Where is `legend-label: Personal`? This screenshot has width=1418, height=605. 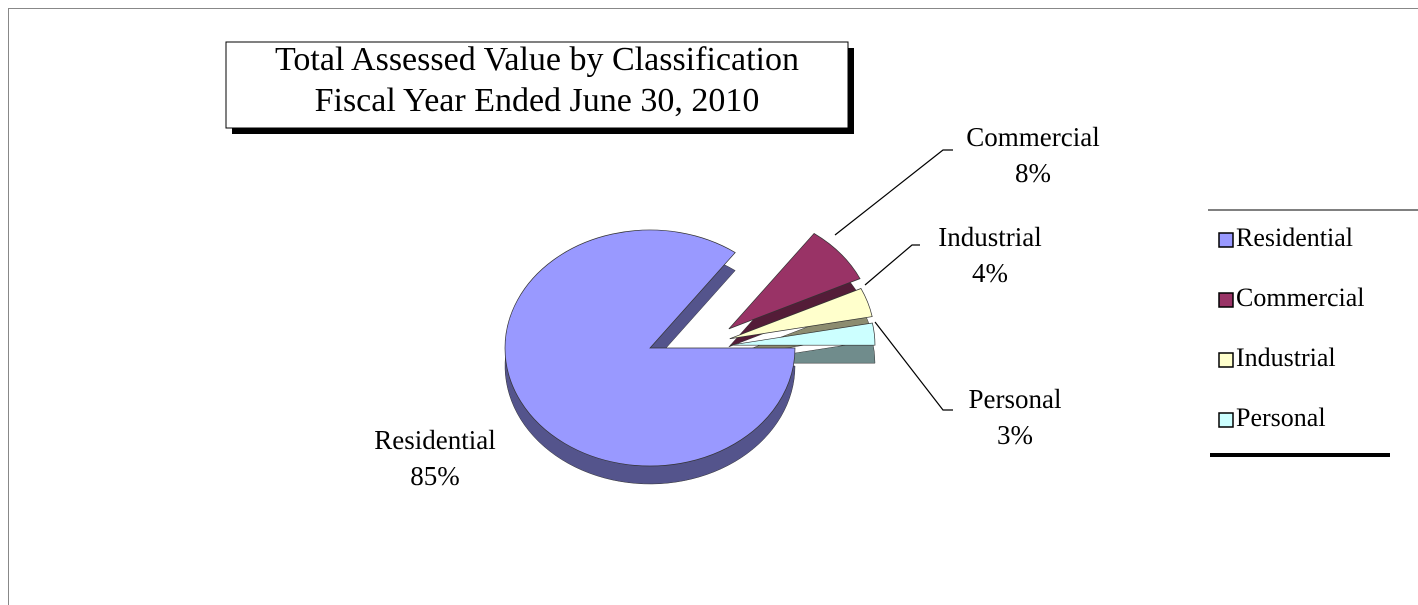
legend-label: Personal is located at coordinates (1281, 417).